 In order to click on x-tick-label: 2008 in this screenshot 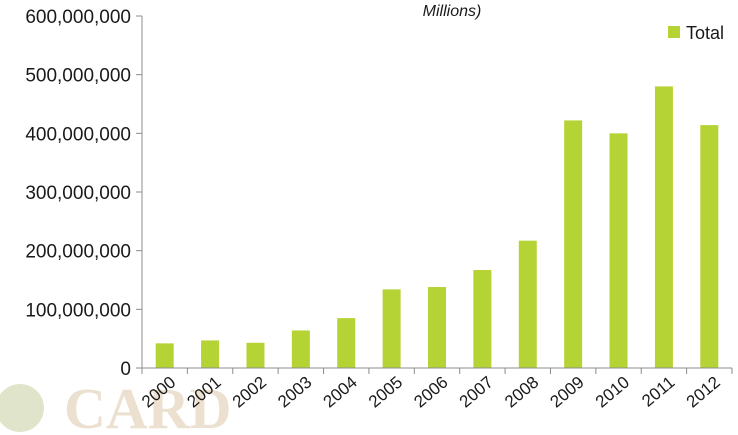, I will do `click(521, 392)`.